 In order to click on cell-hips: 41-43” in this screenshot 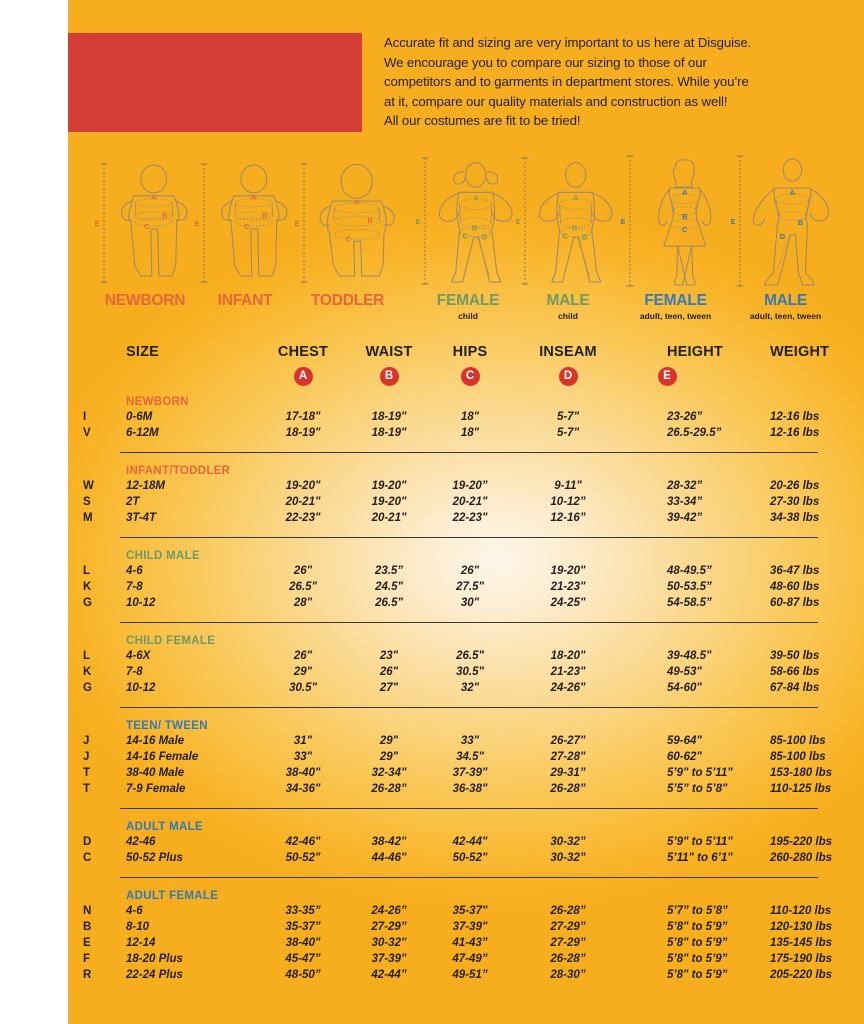, I will do `click(470, 943)`.